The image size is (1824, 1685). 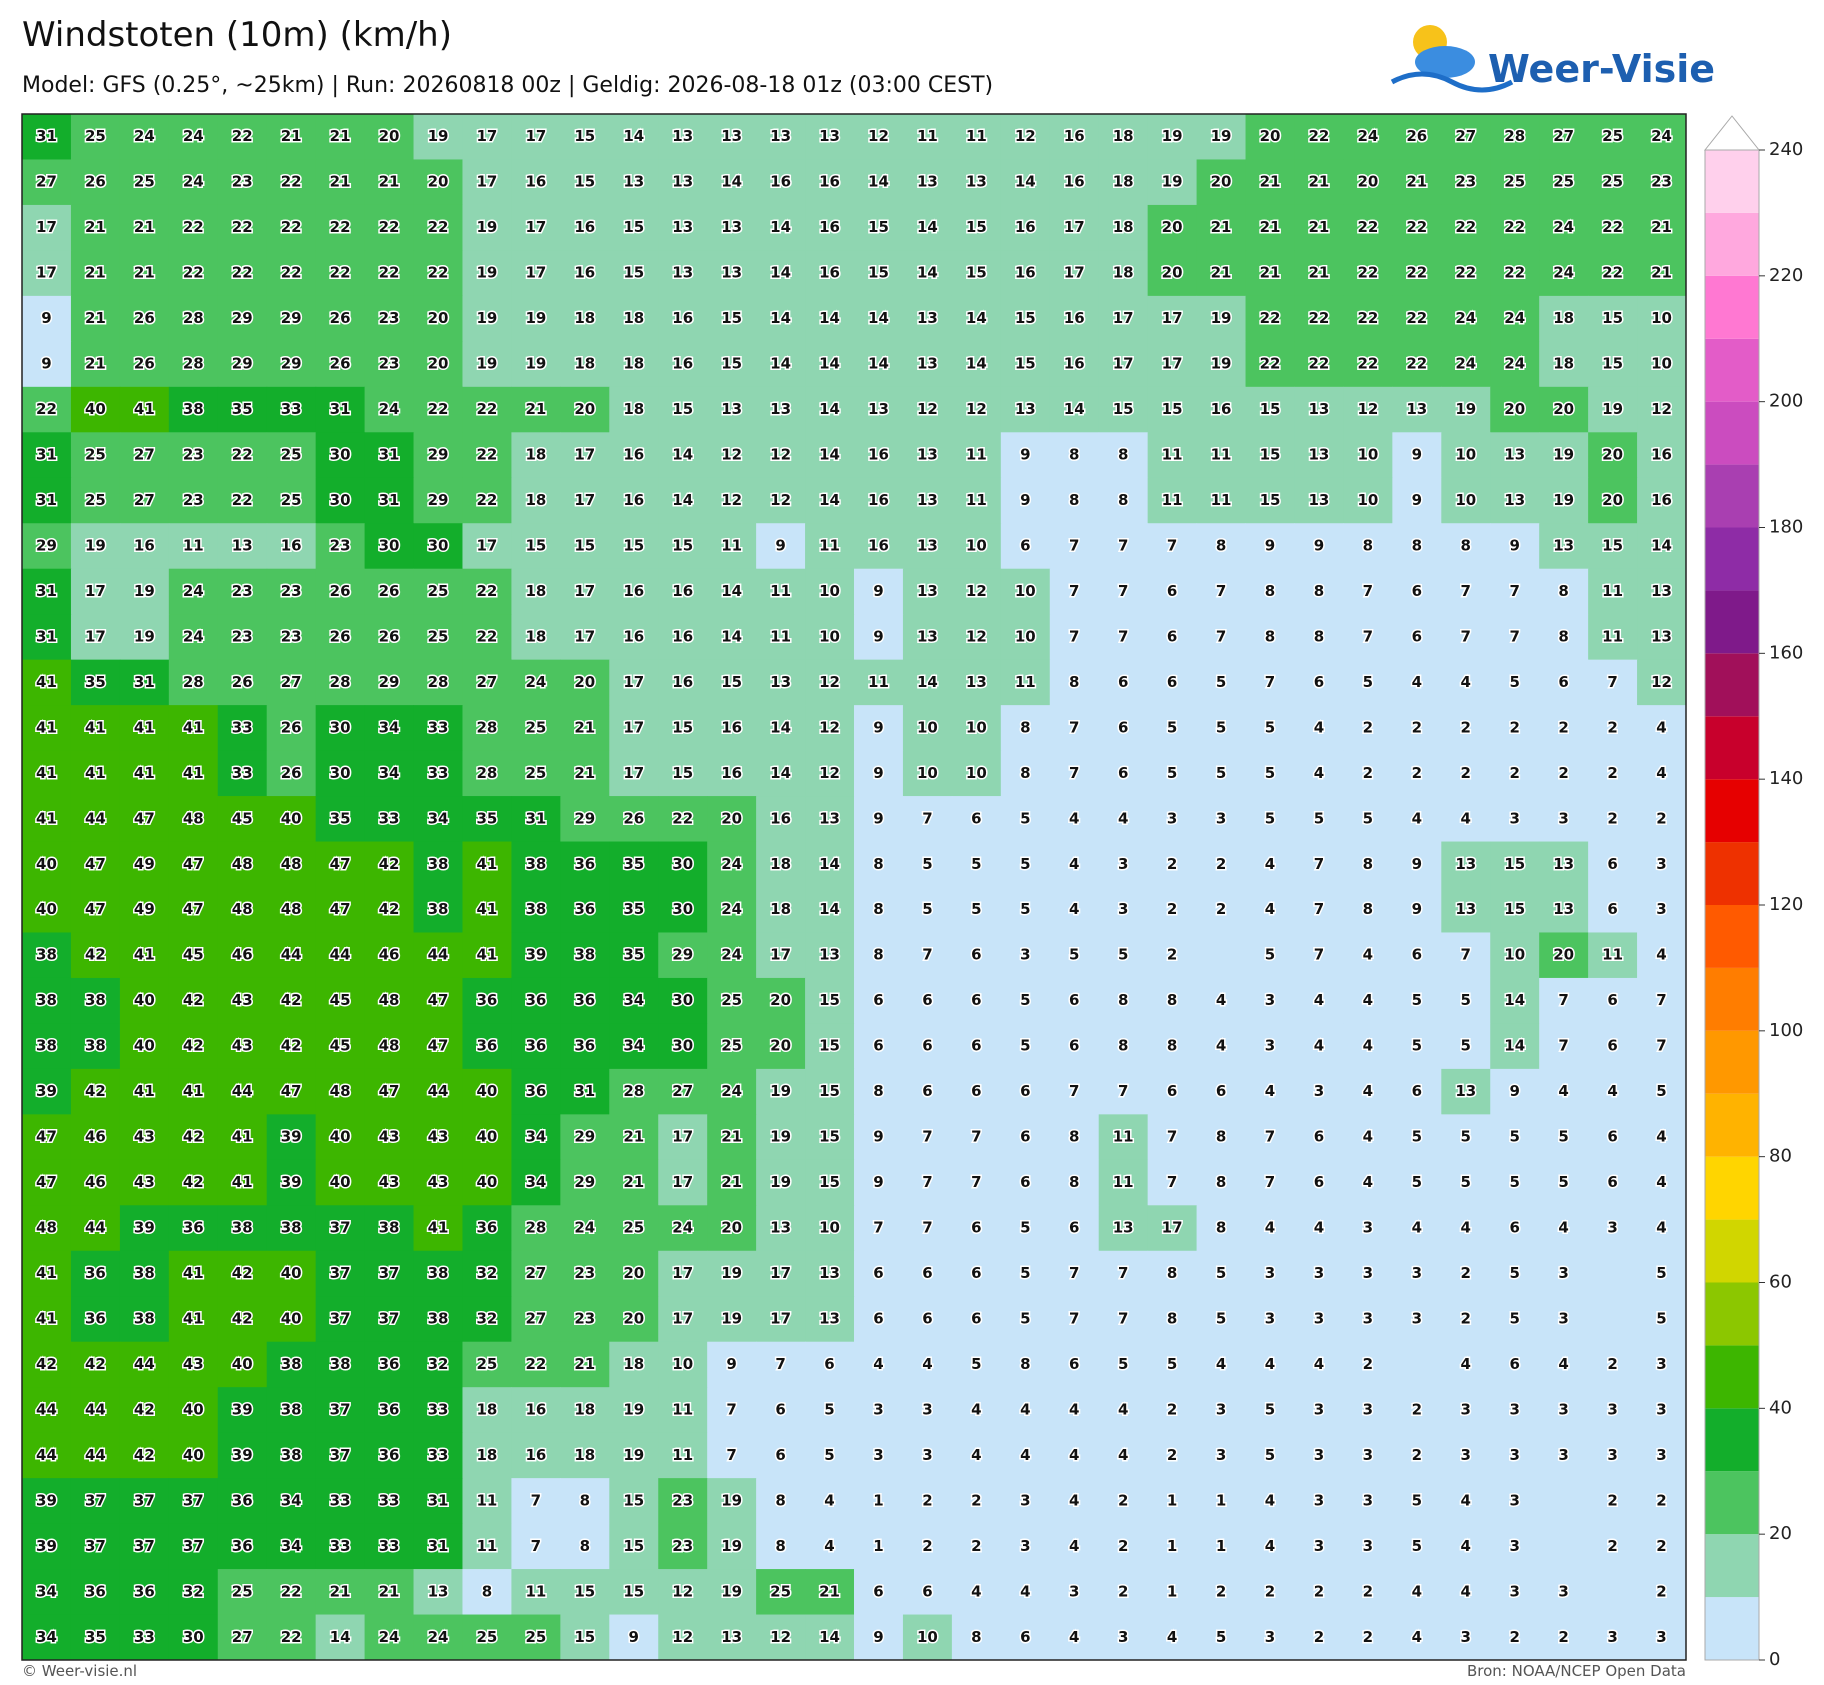 I want to click on cell-value: 9, so click(x=1025, y=455).